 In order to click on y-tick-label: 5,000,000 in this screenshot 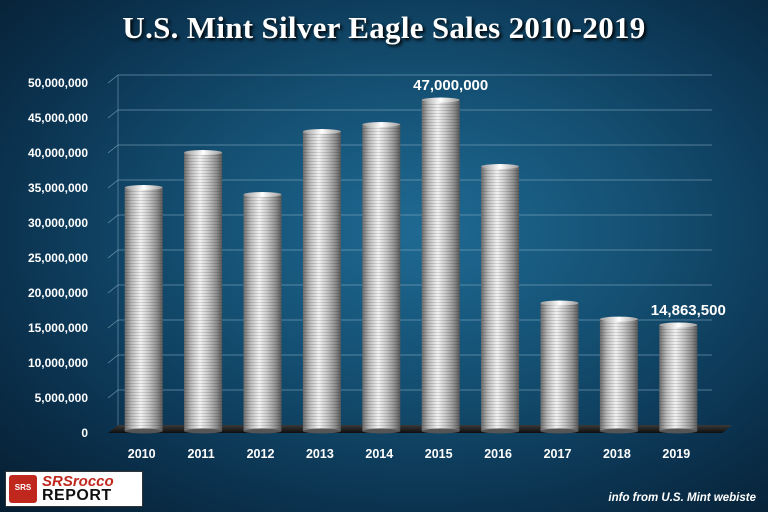, I will do `click(62, 398)`.